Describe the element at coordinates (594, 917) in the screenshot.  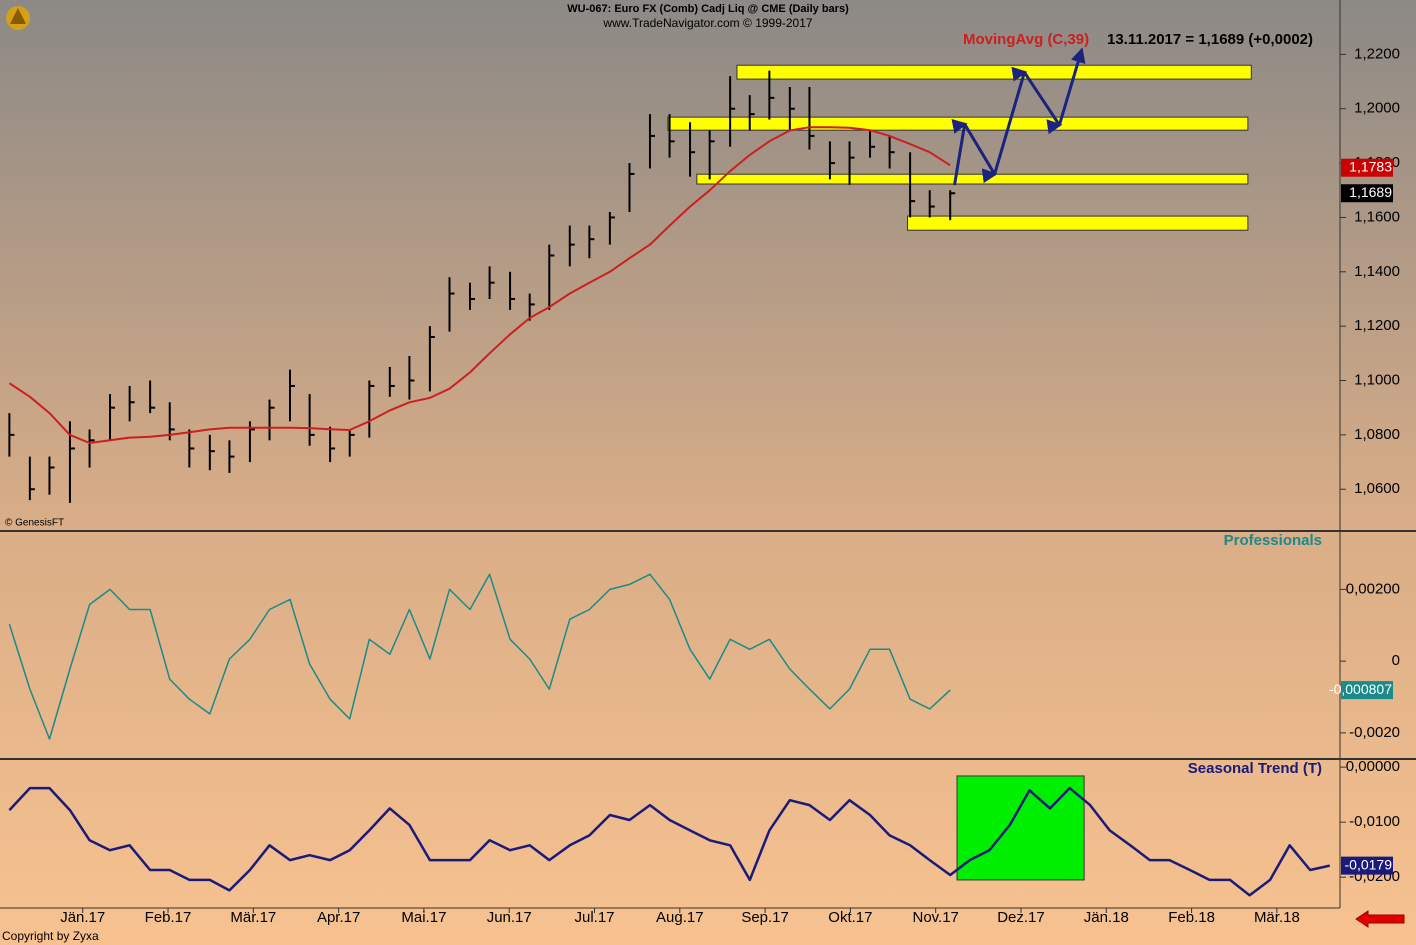
I see `x-tick-label: Jul.17` at that location.